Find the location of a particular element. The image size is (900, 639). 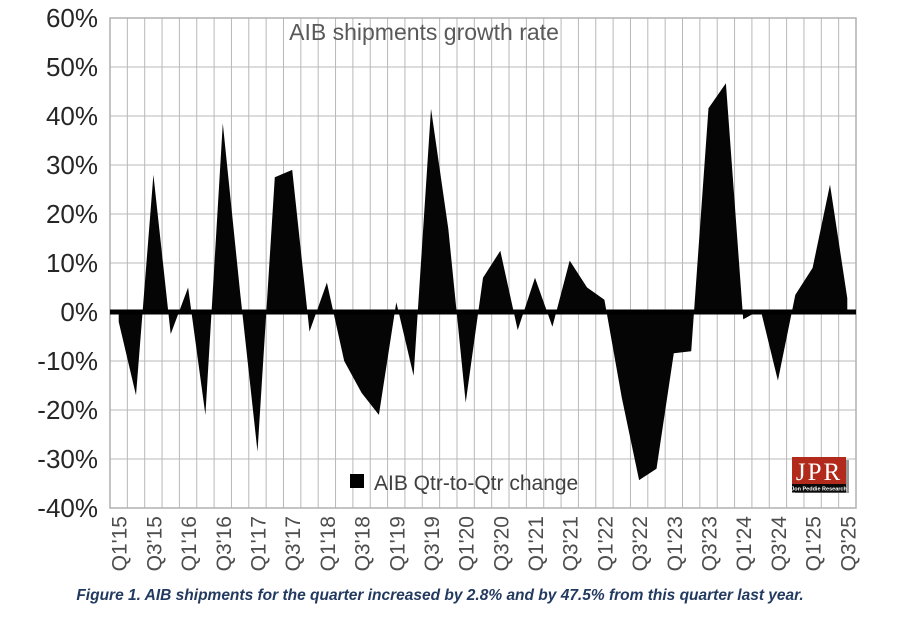

x-tick-label: Q3'23 is located at coordinates (710, 543).